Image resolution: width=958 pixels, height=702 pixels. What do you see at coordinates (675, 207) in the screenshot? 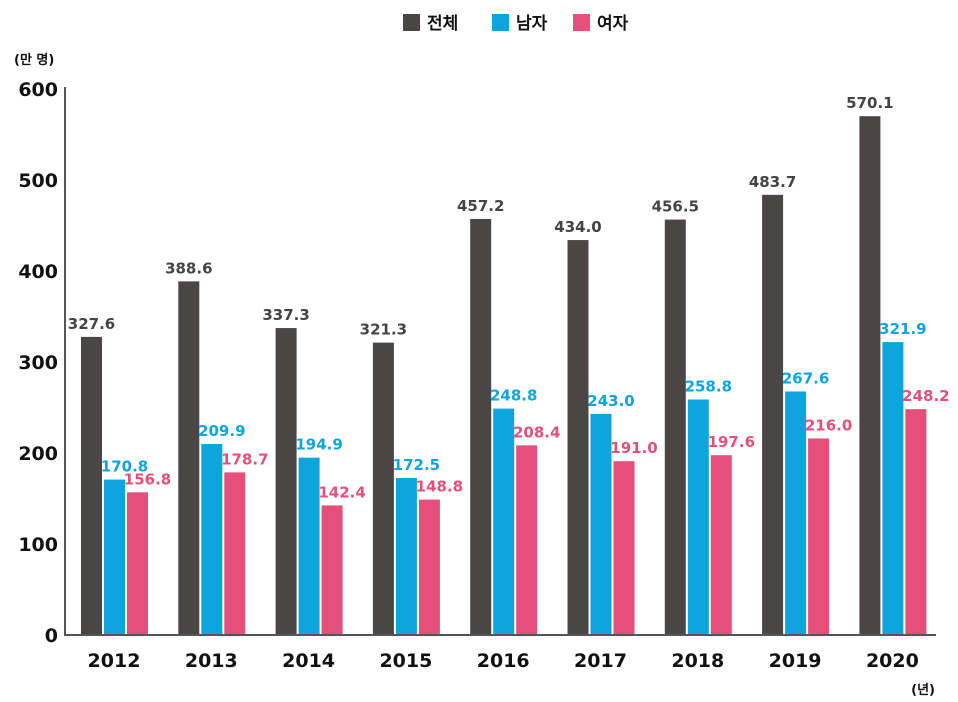
I see `data-label: 456.5` at bounding box center [675, 207].